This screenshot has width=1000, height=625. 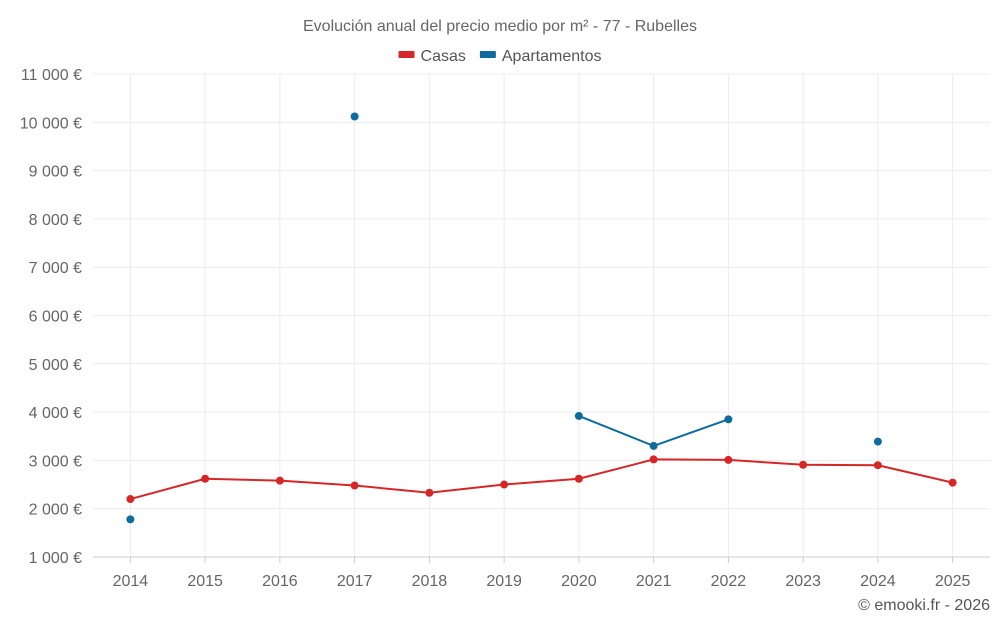 What do you see at coordinates (504, 581) in the screenshot?
I see `x-tick-label: 2019` at bounding box center [504, 581].